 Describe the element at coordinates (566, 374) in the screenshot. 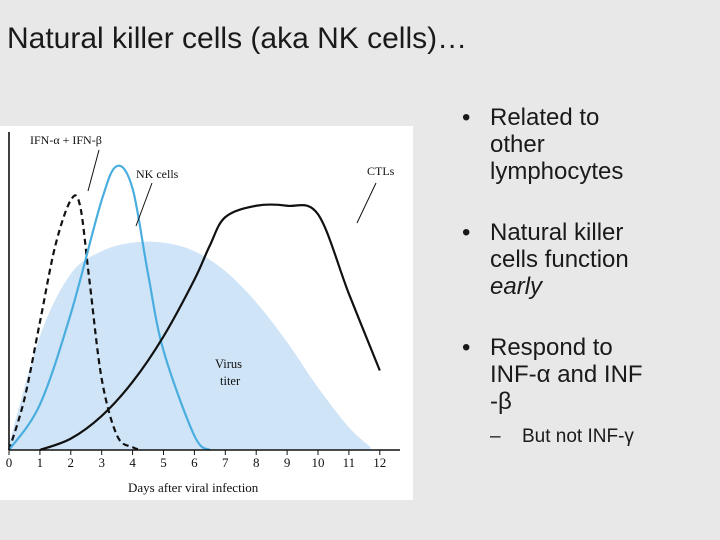

I see `bullet-line: INF-α and INF` at that location.